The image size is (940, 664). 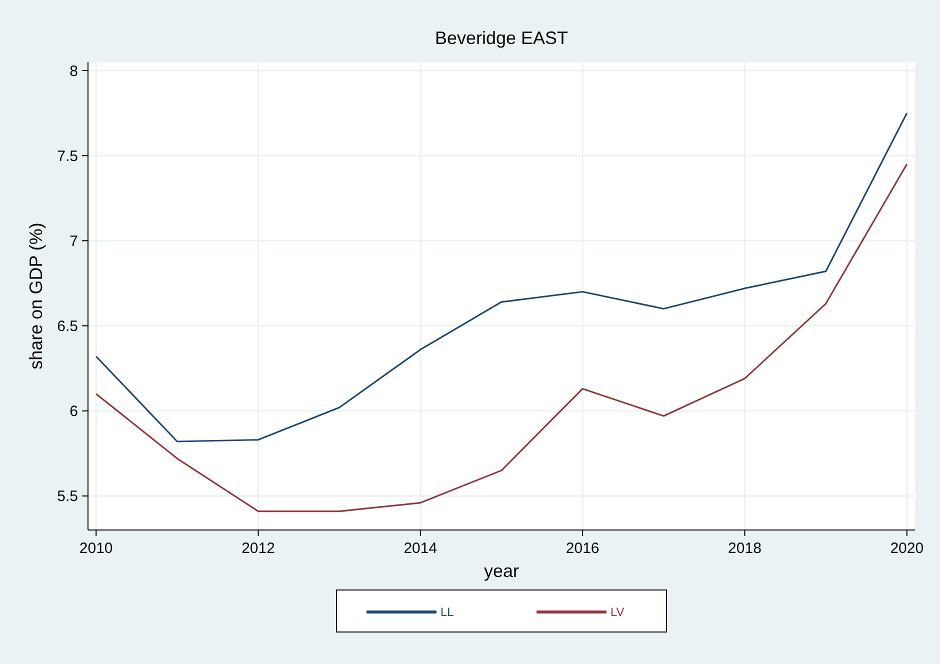 What do you see at coordinates (74, 241) in the screenshot?
I see `y-tick-label: 7` at bounding box center [74, 241].